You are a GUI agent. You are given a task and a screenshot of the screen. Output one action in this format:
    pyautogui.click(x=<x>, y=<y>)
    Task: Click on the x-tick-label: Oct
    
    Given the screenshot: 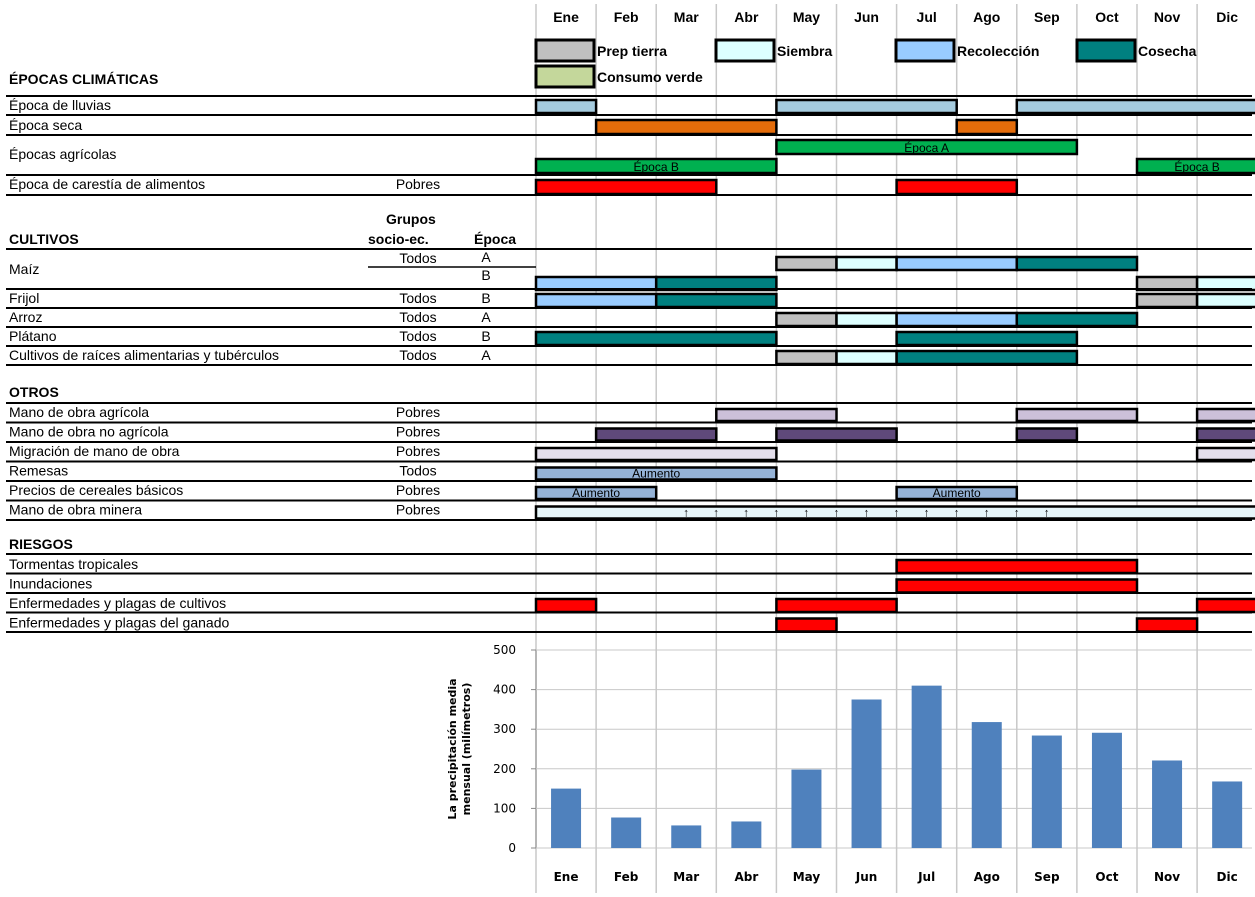 What is the action you would take?
    pyautogui.click(x=1106, y=877)
    